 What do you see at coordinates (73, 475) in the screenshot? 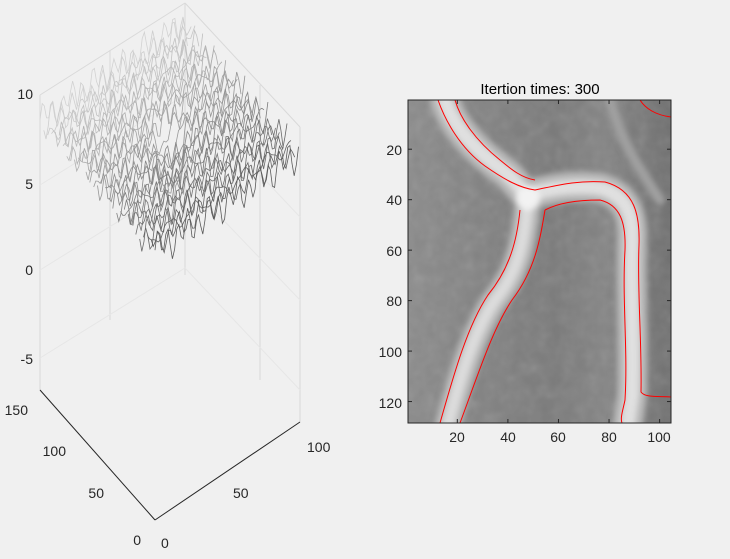
I see `y-axis-ticks: 150 100 50 0` at bounding box center [73, 475].